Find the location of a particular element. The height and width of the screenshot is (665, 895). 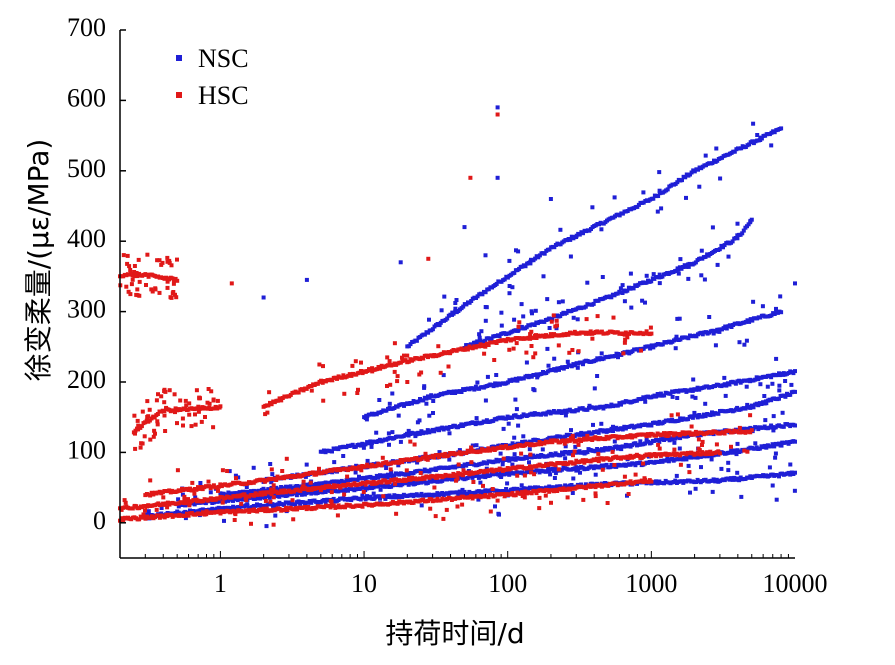

legend-item-hsc: HSC is located at coordinates (212, 95).